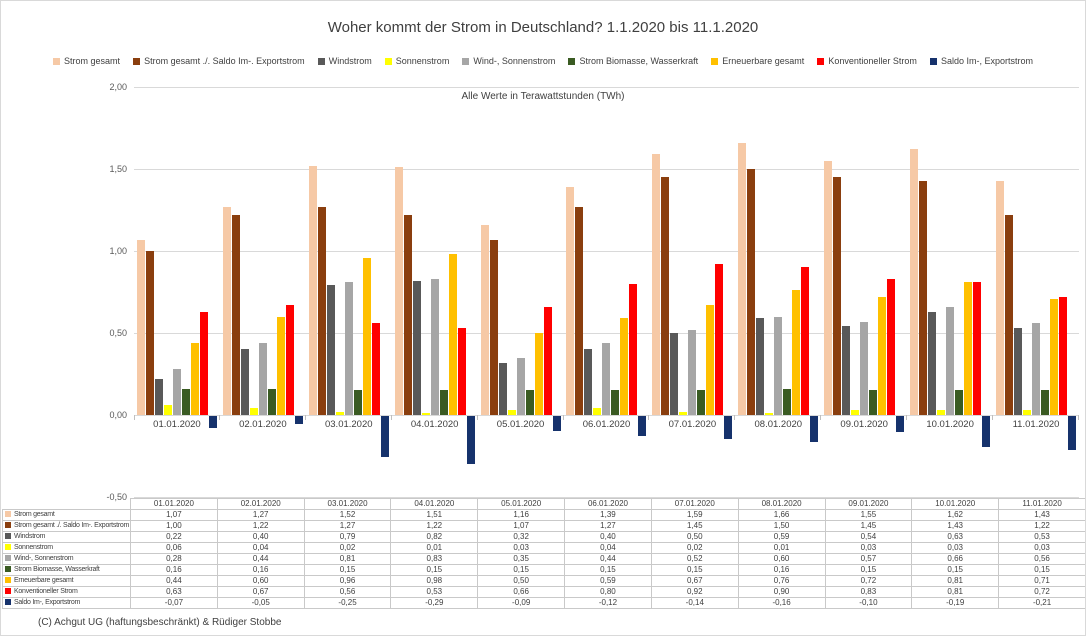 This screenshot has width=1086, height=636. Describe the element at coordinates (757, 61) in the screenshot. I see `legend-item: Erneuerbare gesamt` at that location.